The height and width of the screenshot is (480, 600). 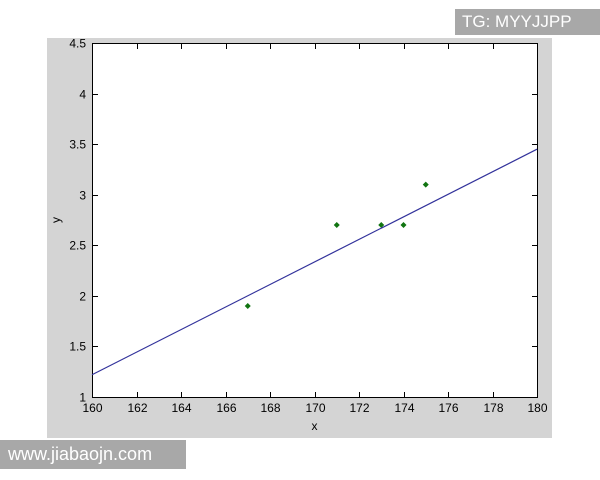 I want to click on x-tick-label: 162, so click(x=137, y=408).